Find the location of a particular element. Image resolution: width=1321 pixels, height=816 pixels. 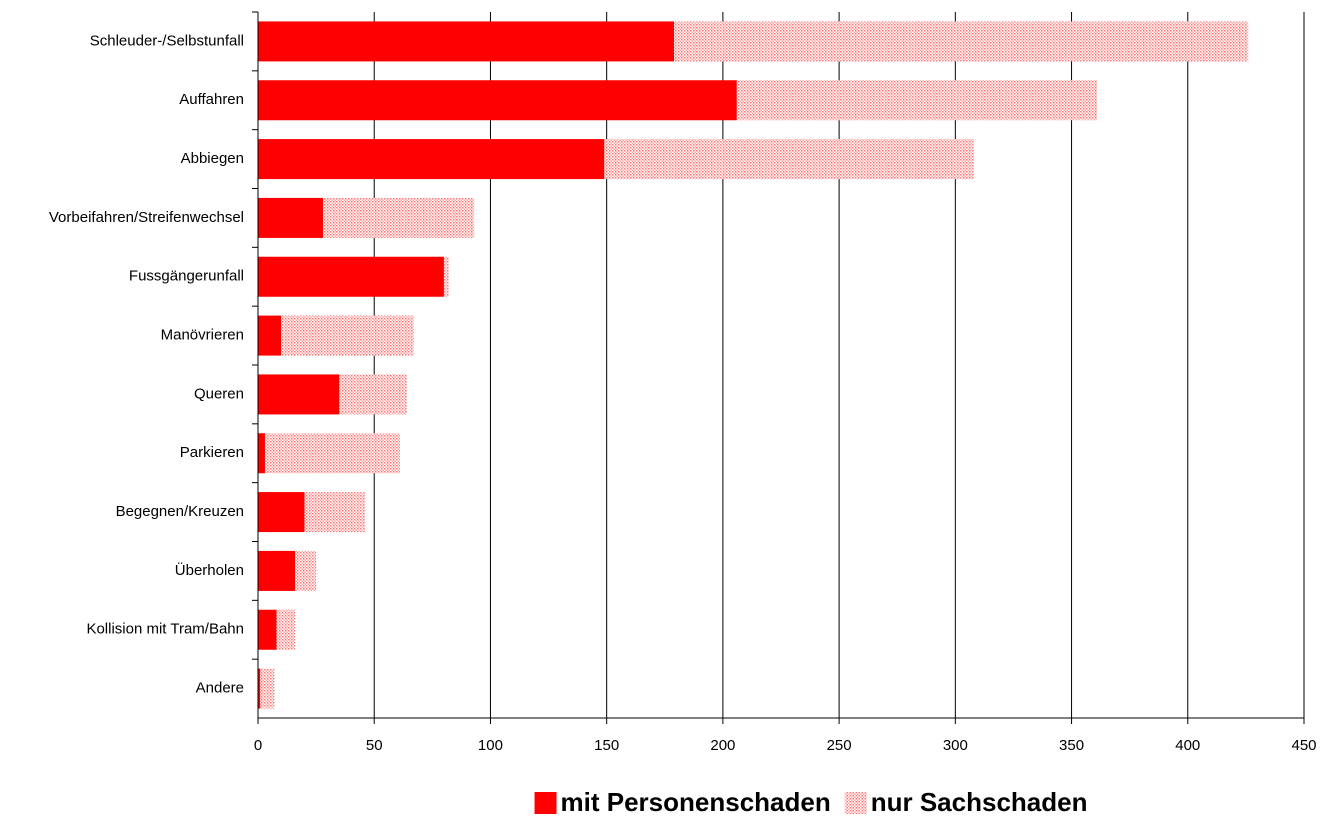

x-tick-label: 0 is located at coordinates (258, 745).